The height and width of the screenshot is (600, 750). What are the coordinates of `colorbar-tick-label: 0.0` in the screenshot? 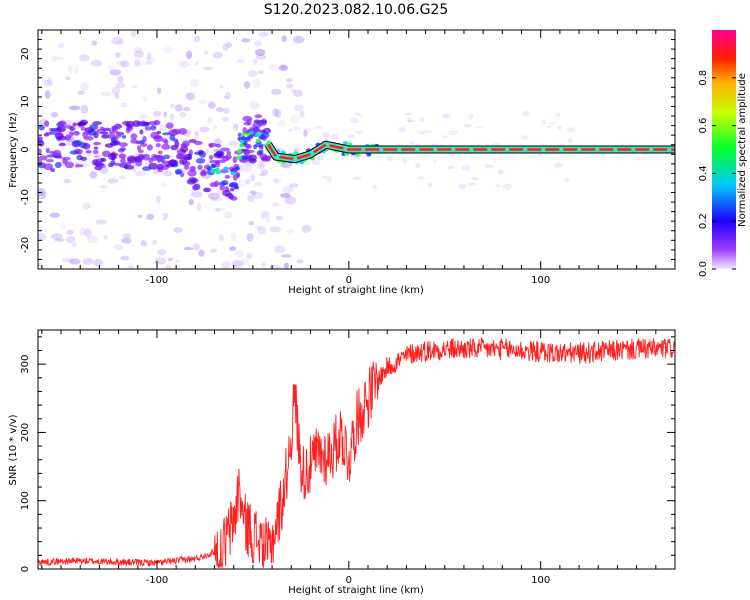 It's located at (703, 269).